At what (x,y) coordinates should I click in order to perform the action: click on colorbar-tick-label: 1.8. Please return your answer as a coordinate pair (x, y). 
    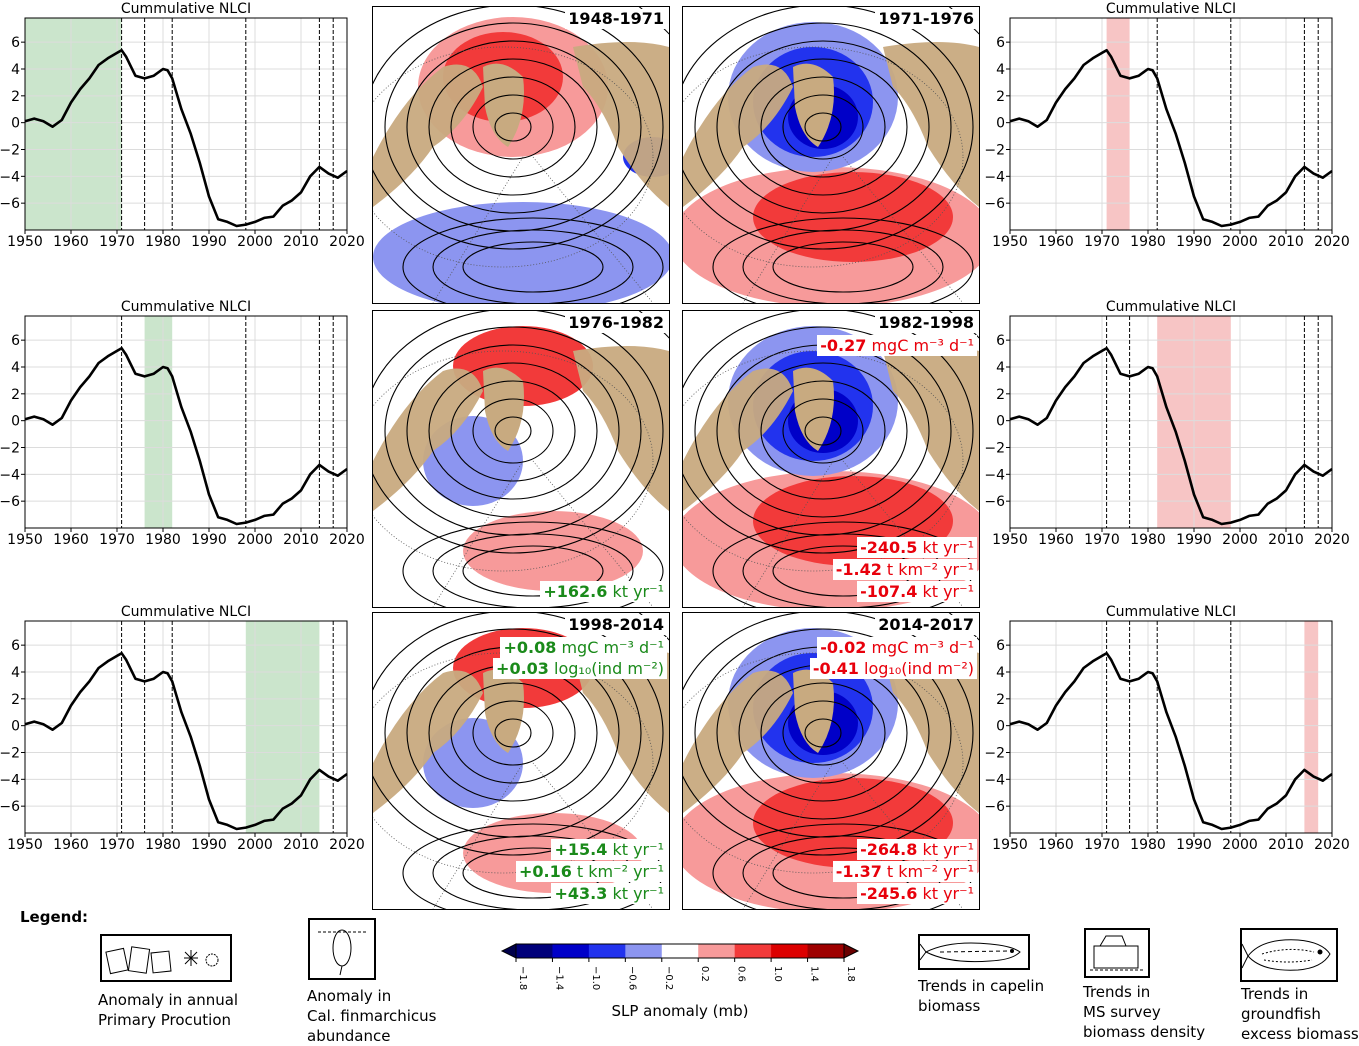
    Looking at the image, I should click on (850, 974).